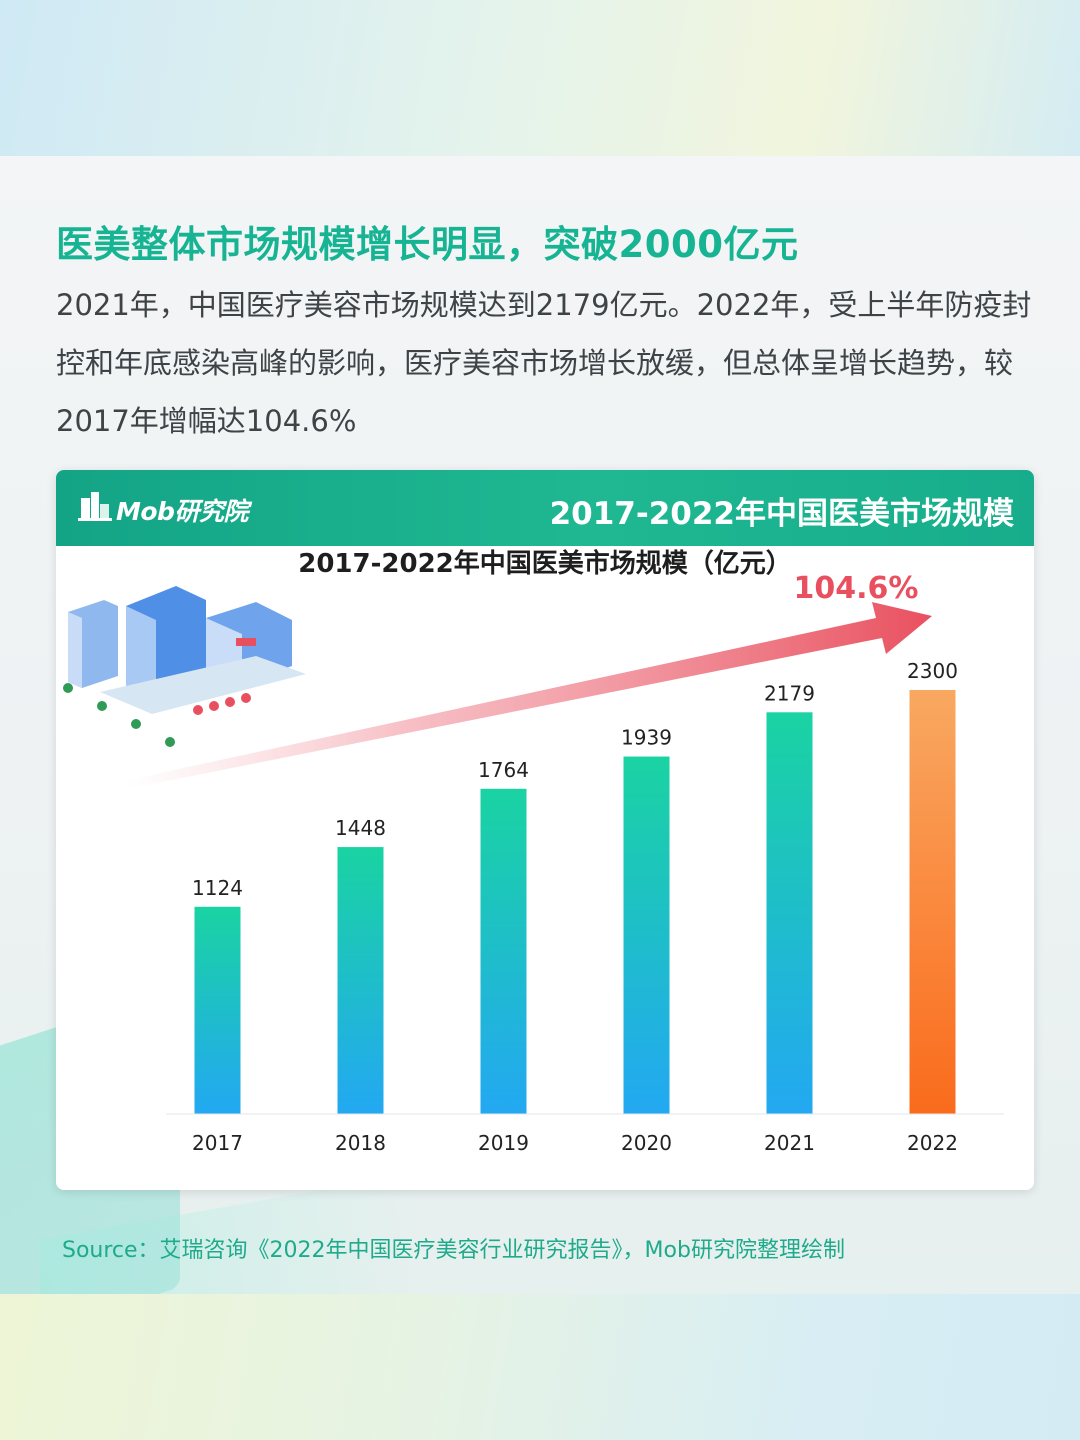 The image size is (1080, 1440). What do you see at coordinates (217, 888) in the screenshot?
I see `data-label-2017: 1124` at bounding box center [217, 888].